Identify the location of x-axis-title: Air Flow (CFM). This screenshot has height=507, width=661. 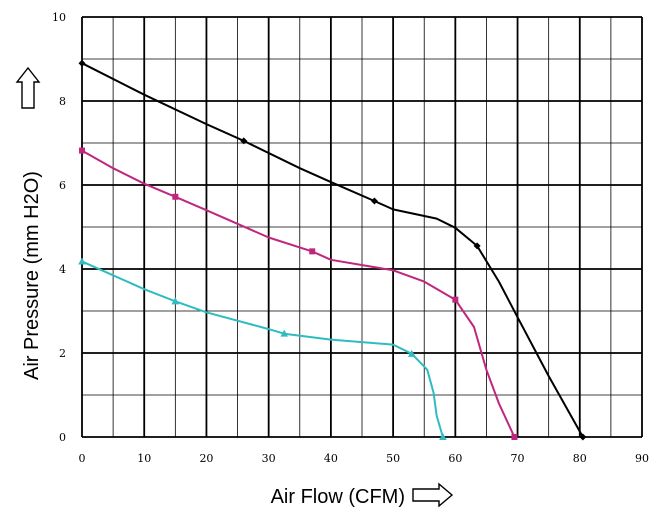
(338, 496).